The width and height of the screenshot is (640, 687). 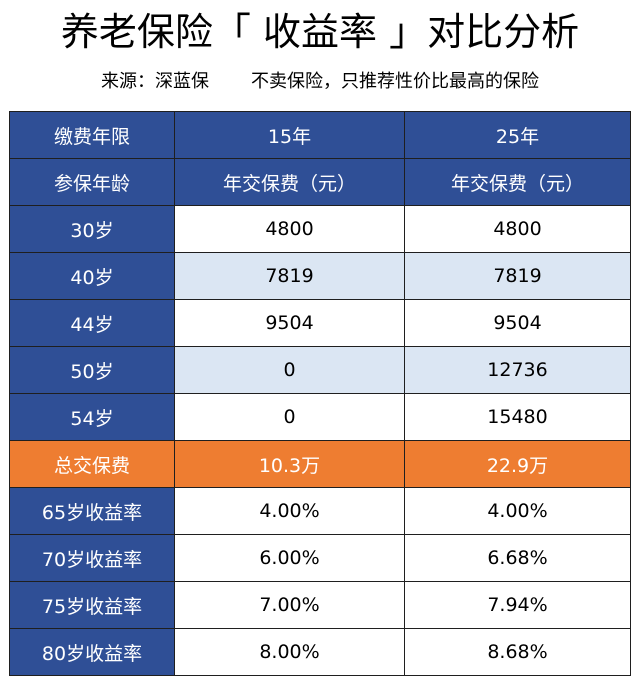 I want to click on table-cell: 6.68%, so click(x=517, y=558).